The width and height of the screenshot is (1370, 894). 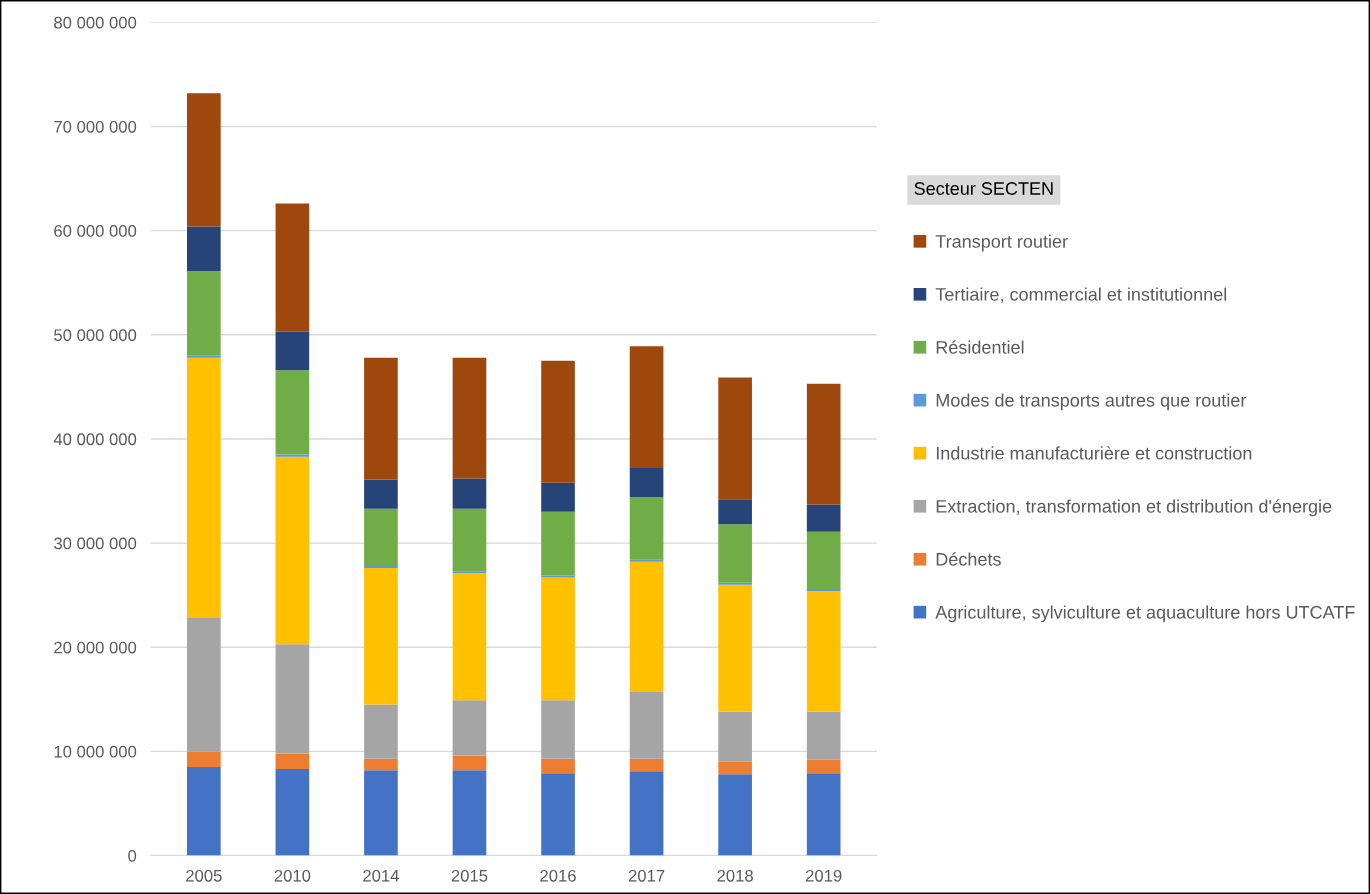 I want to click on legend-label: Extraction, transformation et distribution d'énergie, so click(x=1134, y=508).